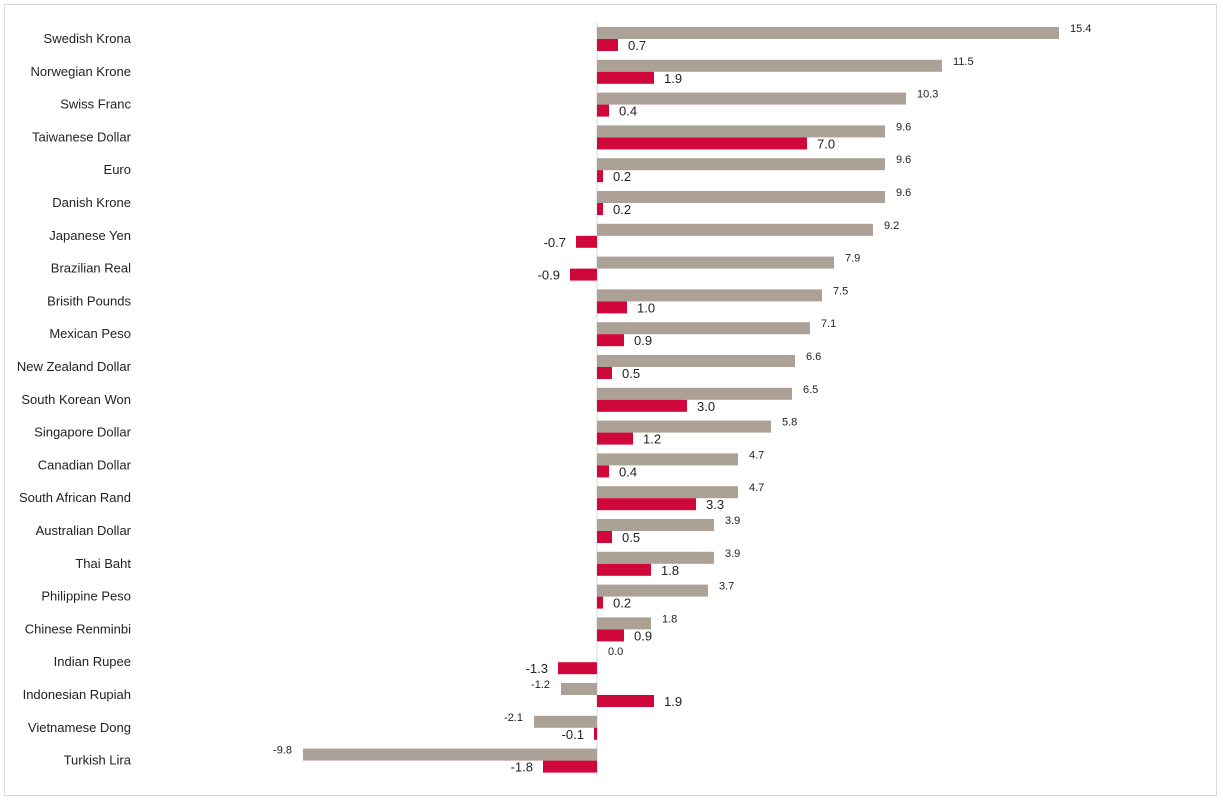 The width and height of the screenshot is (1223, 802). I want to click on series-1-value-label: 9.2, so click(891, 226).